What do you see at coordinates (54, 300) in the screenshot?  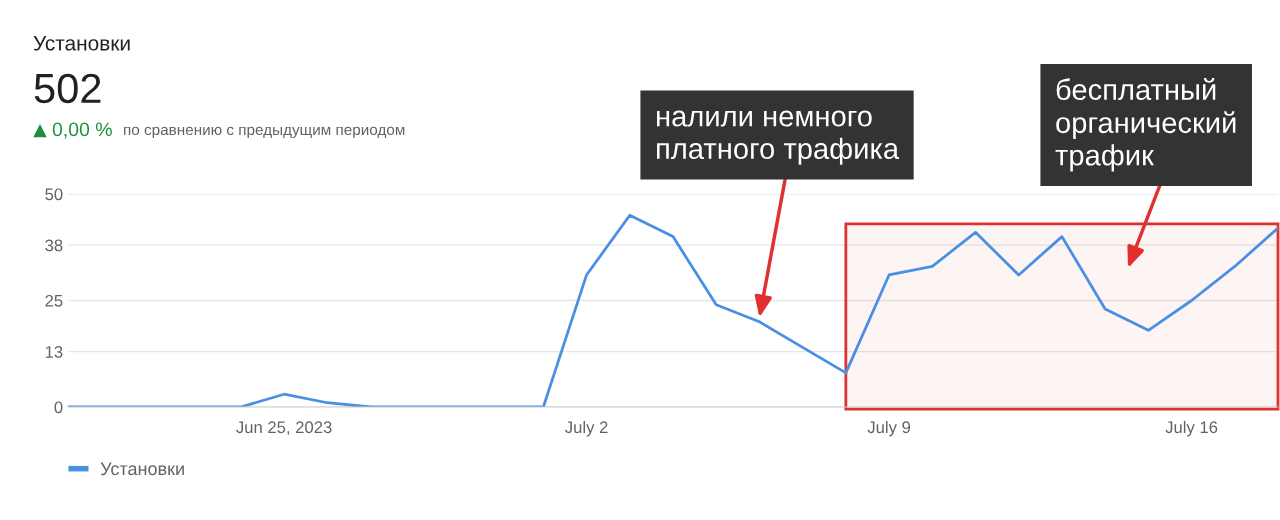 I see `y-tick-label: 25` at bounding box center [54, 300].